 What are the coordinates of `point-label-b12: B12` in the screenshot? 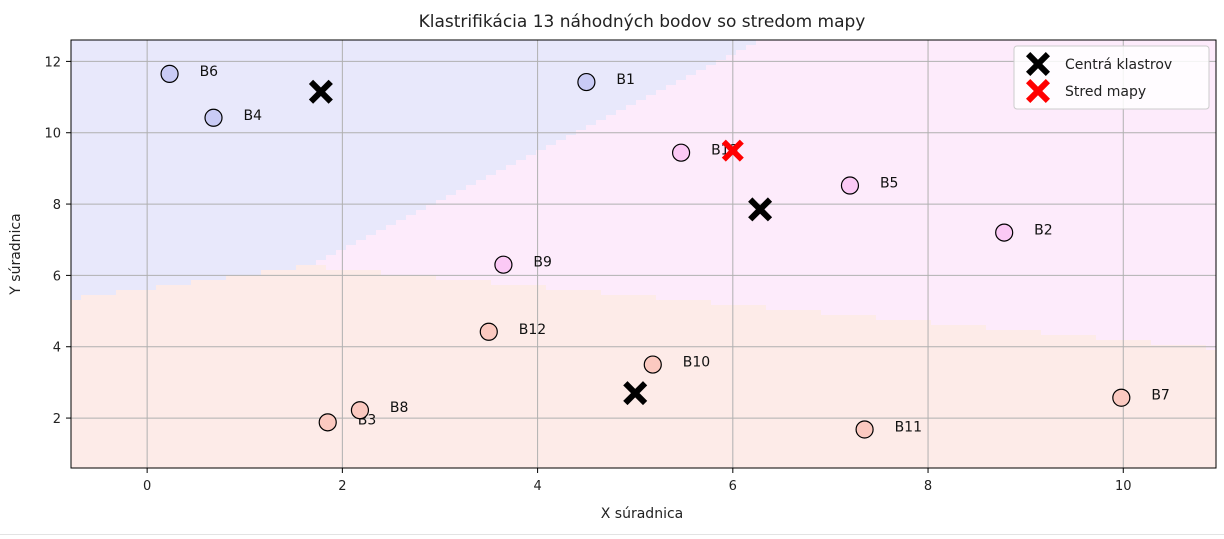 It's located at (532, 330).